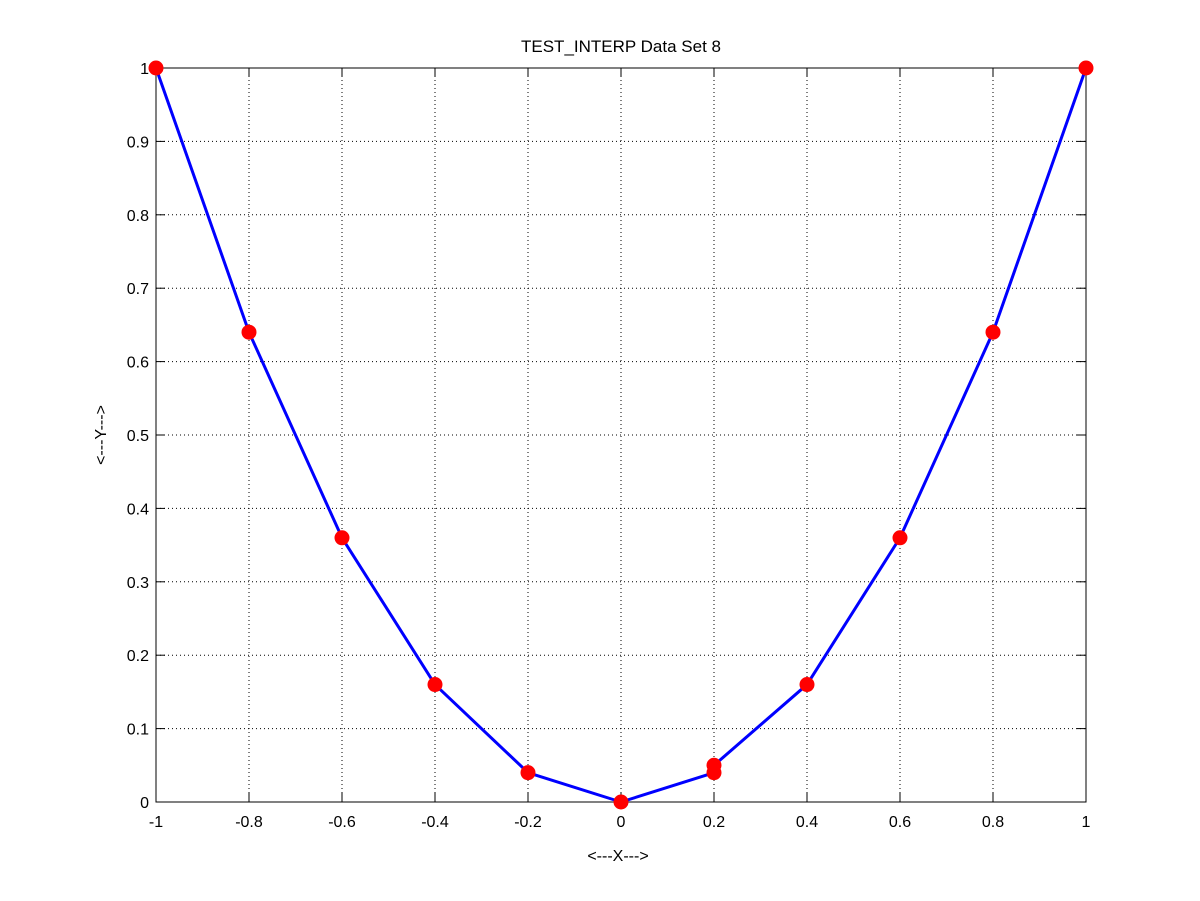 This screenshot has width=1200, height=901. Describe the element at coordinates (993, 822) in the screenshot. I see `x-tick-label: 0.8` at that location.